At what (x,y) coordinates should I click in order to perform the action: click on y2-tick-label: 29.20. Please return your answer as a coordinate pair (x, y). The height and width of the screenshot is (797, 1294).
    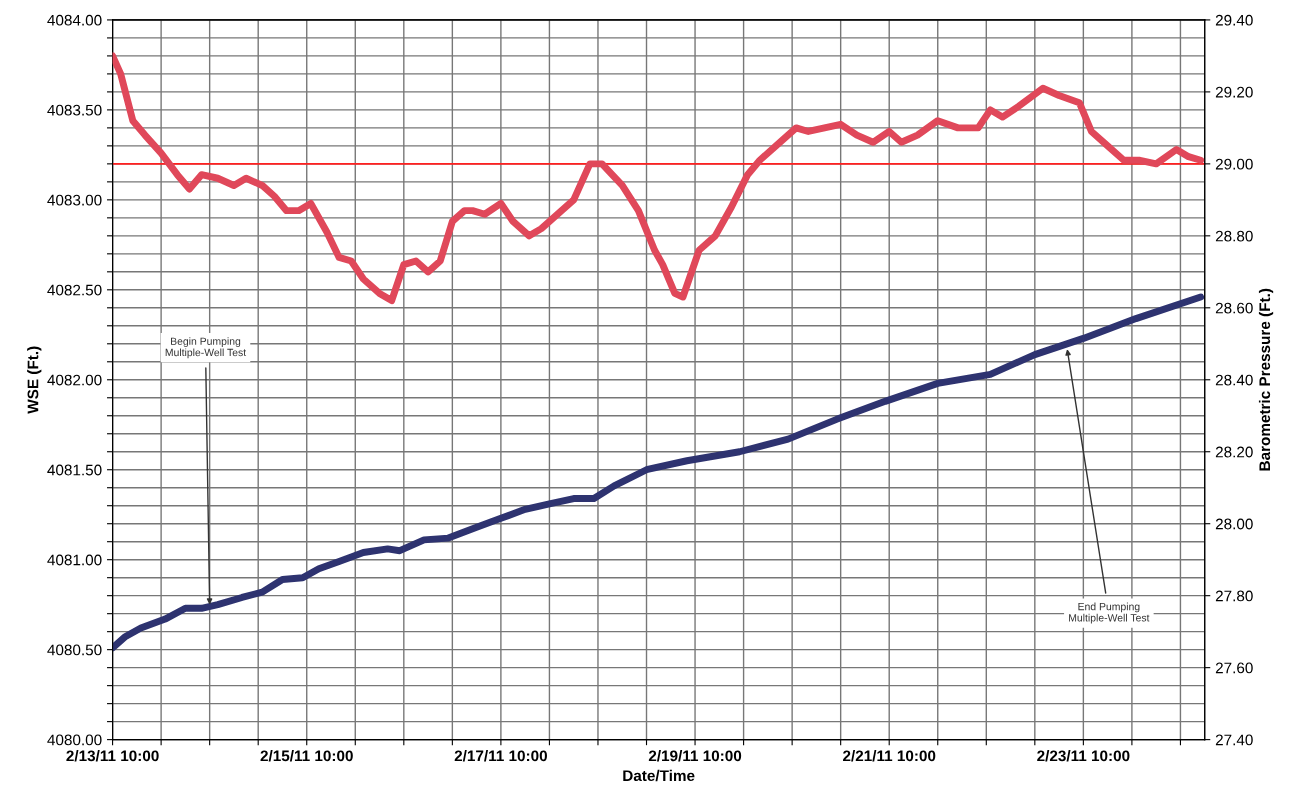
    Looking at the image, I should click on (1234, 92).